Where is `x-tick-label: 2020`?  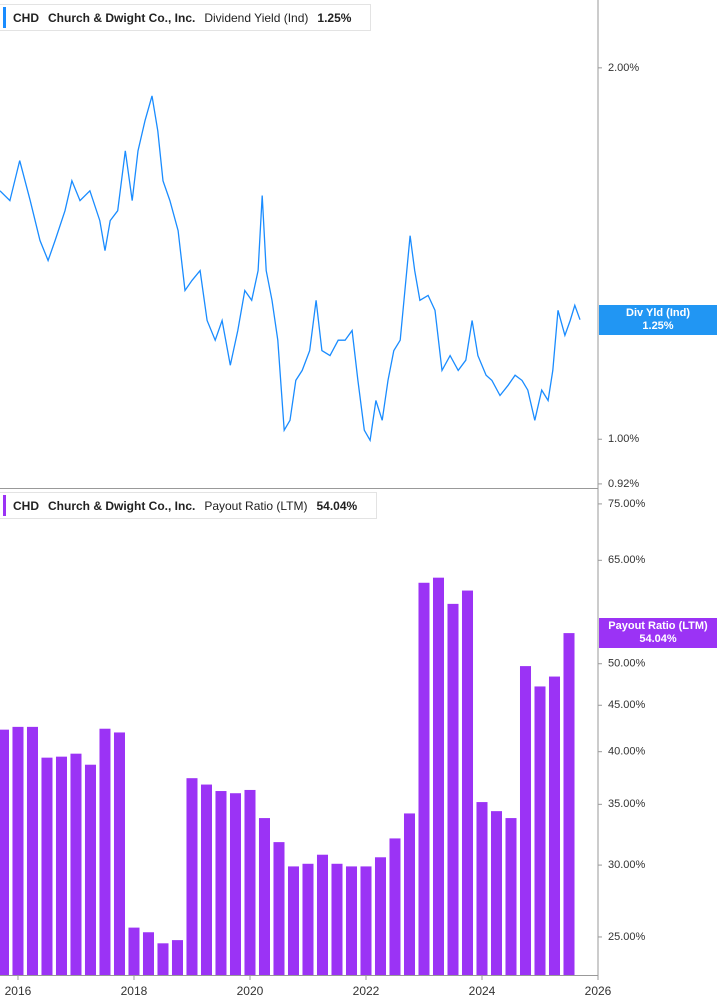
x-tick-label: 2020 is located at coordinates (250, 991).